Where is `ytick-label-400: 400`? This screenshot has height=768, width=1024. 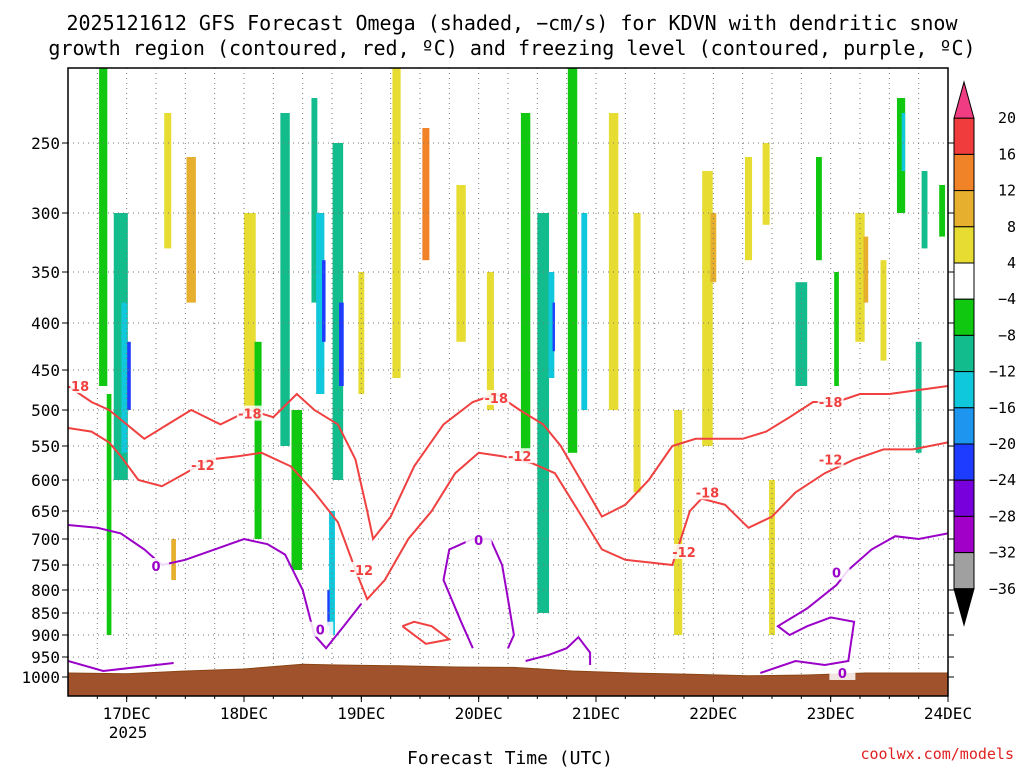
ytick-label-400: 400 is located at coordinates (45, 323).